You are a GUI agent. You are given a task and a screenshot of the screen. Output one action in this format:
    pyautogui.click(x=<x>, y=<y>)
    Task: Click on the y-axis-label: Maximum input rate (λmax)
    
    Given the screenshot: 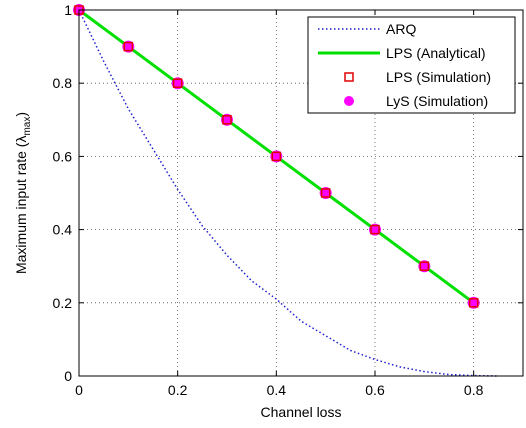 What is the action you would take?
    pyautogui.click(x=23, y=193)
    